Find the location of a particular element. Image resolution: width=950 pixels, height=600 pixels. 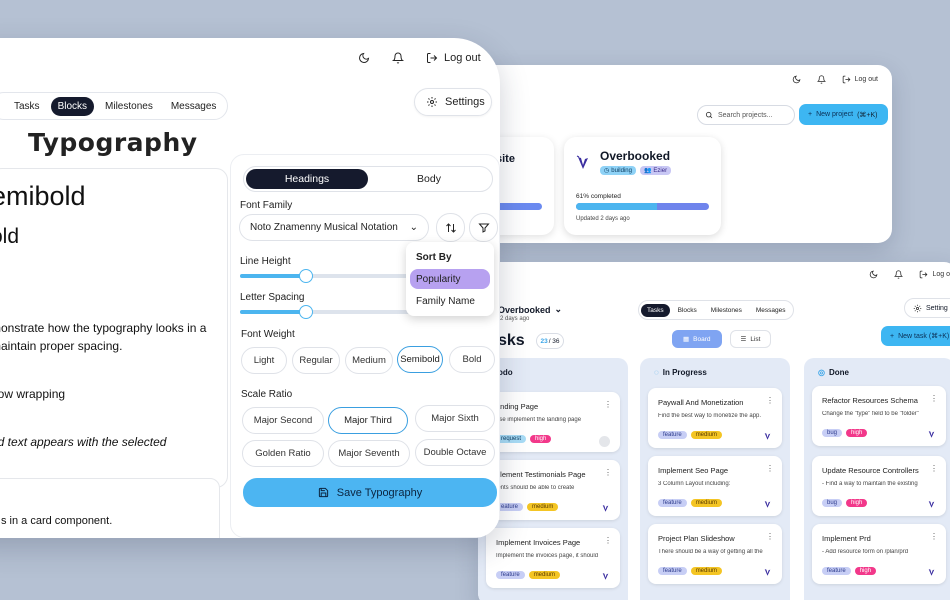

settings-button: Settings is located at coordinates (453, 102).